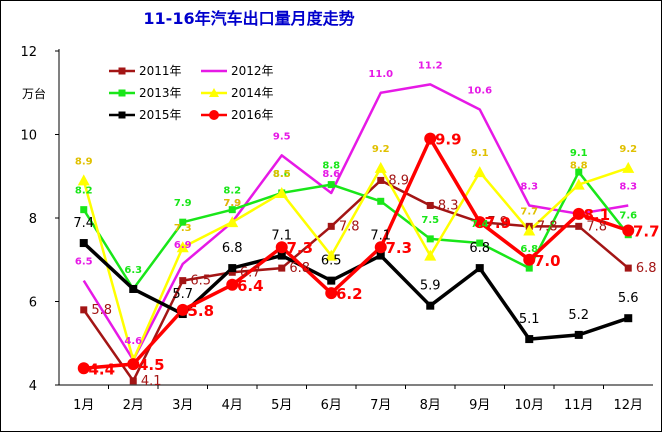  I want to click on y-tick-label: 4, so click(33, 386).